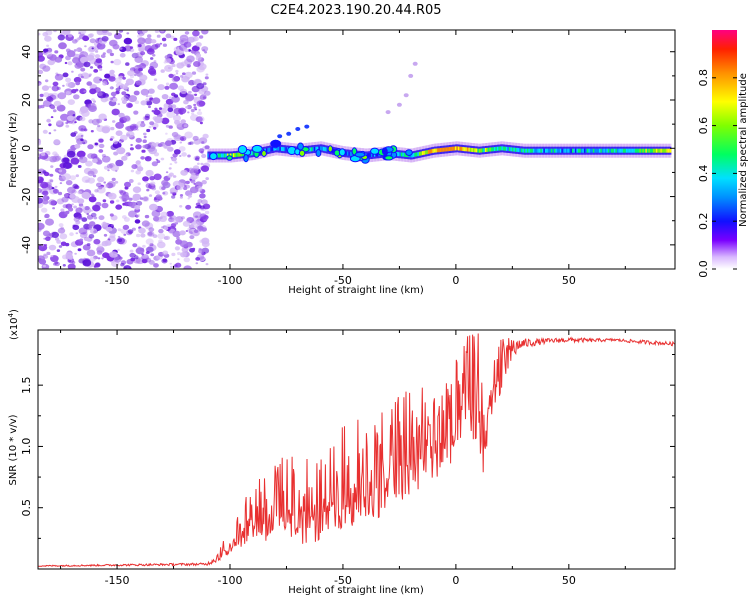 The image size is (750, 600). What do you see at coordinates (318, 153) in the screenshot?
I see `signal-blob` at bounding box center [318, 153].